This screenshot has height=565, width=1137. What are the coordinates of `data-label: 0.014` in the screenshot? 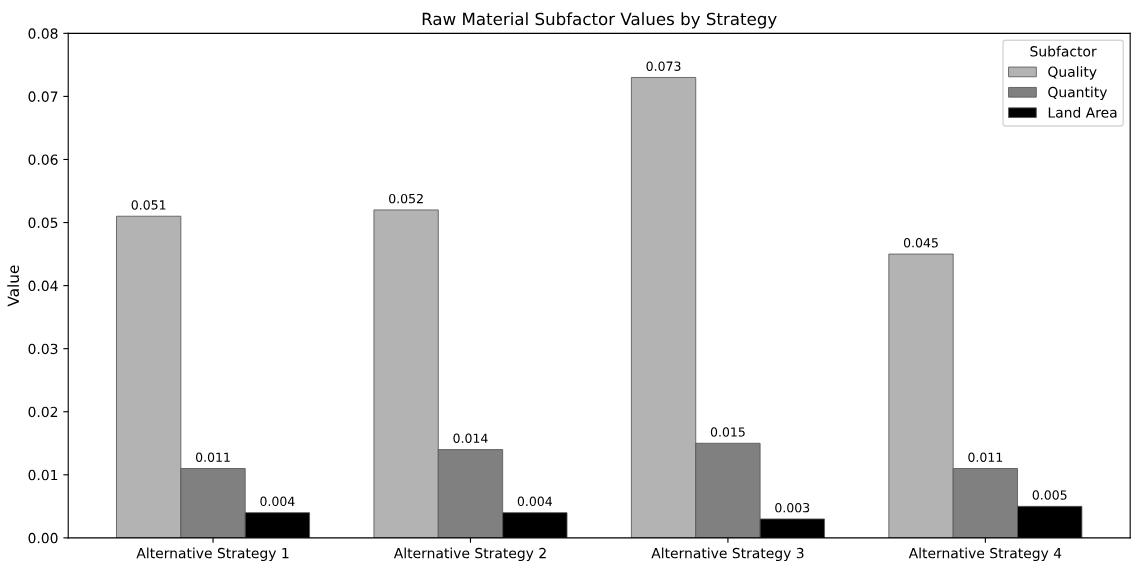 It's located at (470, 438).